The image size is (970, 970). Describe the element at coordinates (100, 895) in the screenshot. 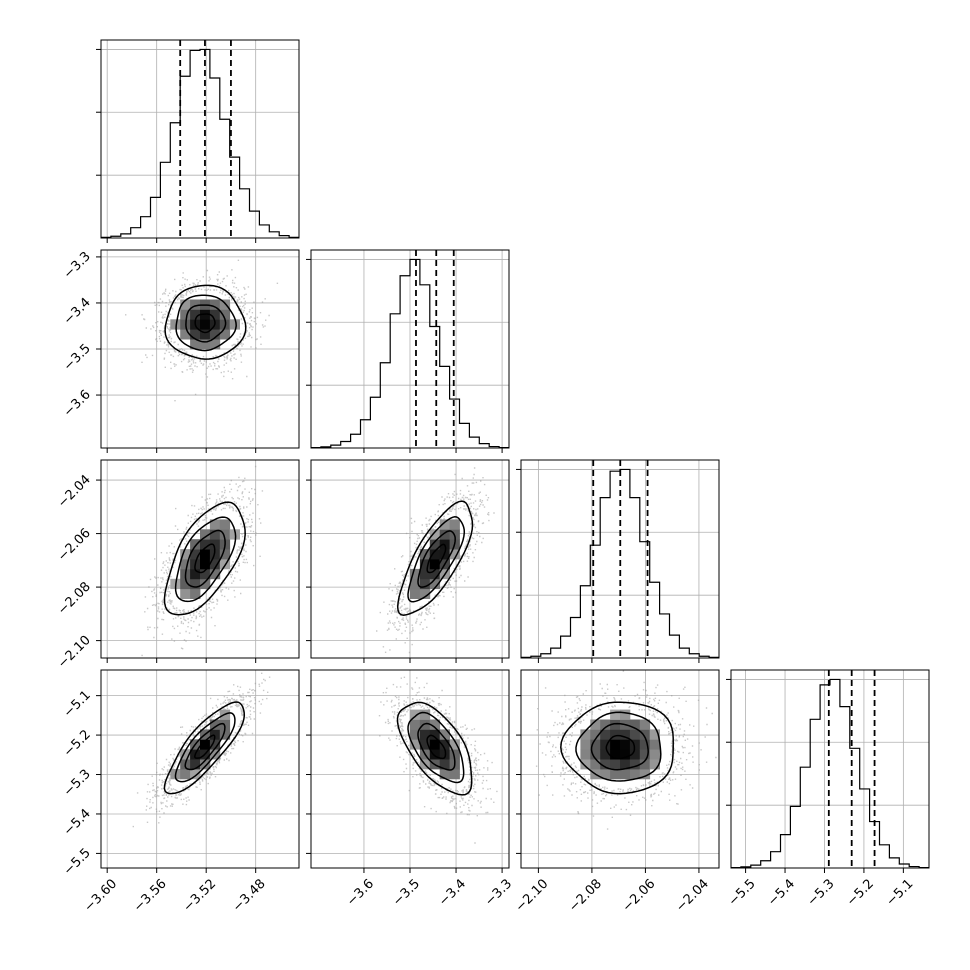

I see `x-tick-label: −3.60` at that location.